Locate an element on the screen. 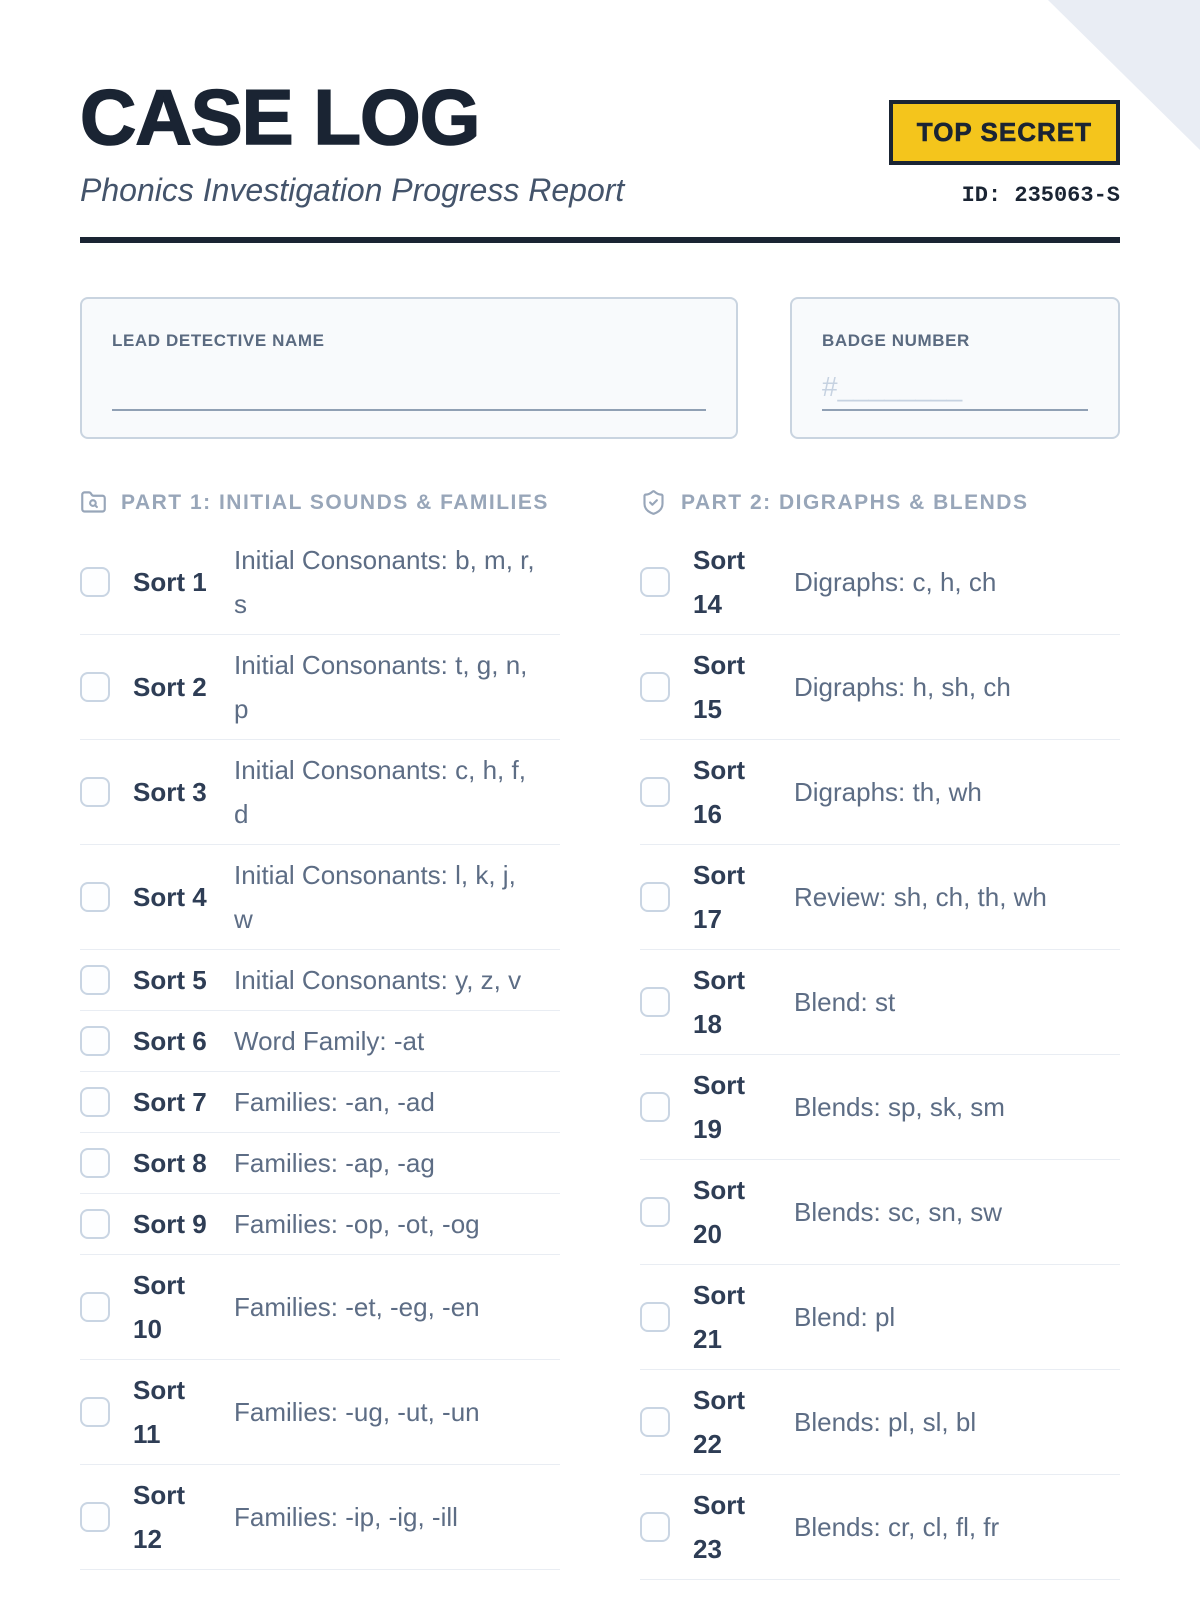 This screenshot has height=1600, width=1200. sort-description: Blends: pl, sl, bl is located at coordinates (885, 1422).